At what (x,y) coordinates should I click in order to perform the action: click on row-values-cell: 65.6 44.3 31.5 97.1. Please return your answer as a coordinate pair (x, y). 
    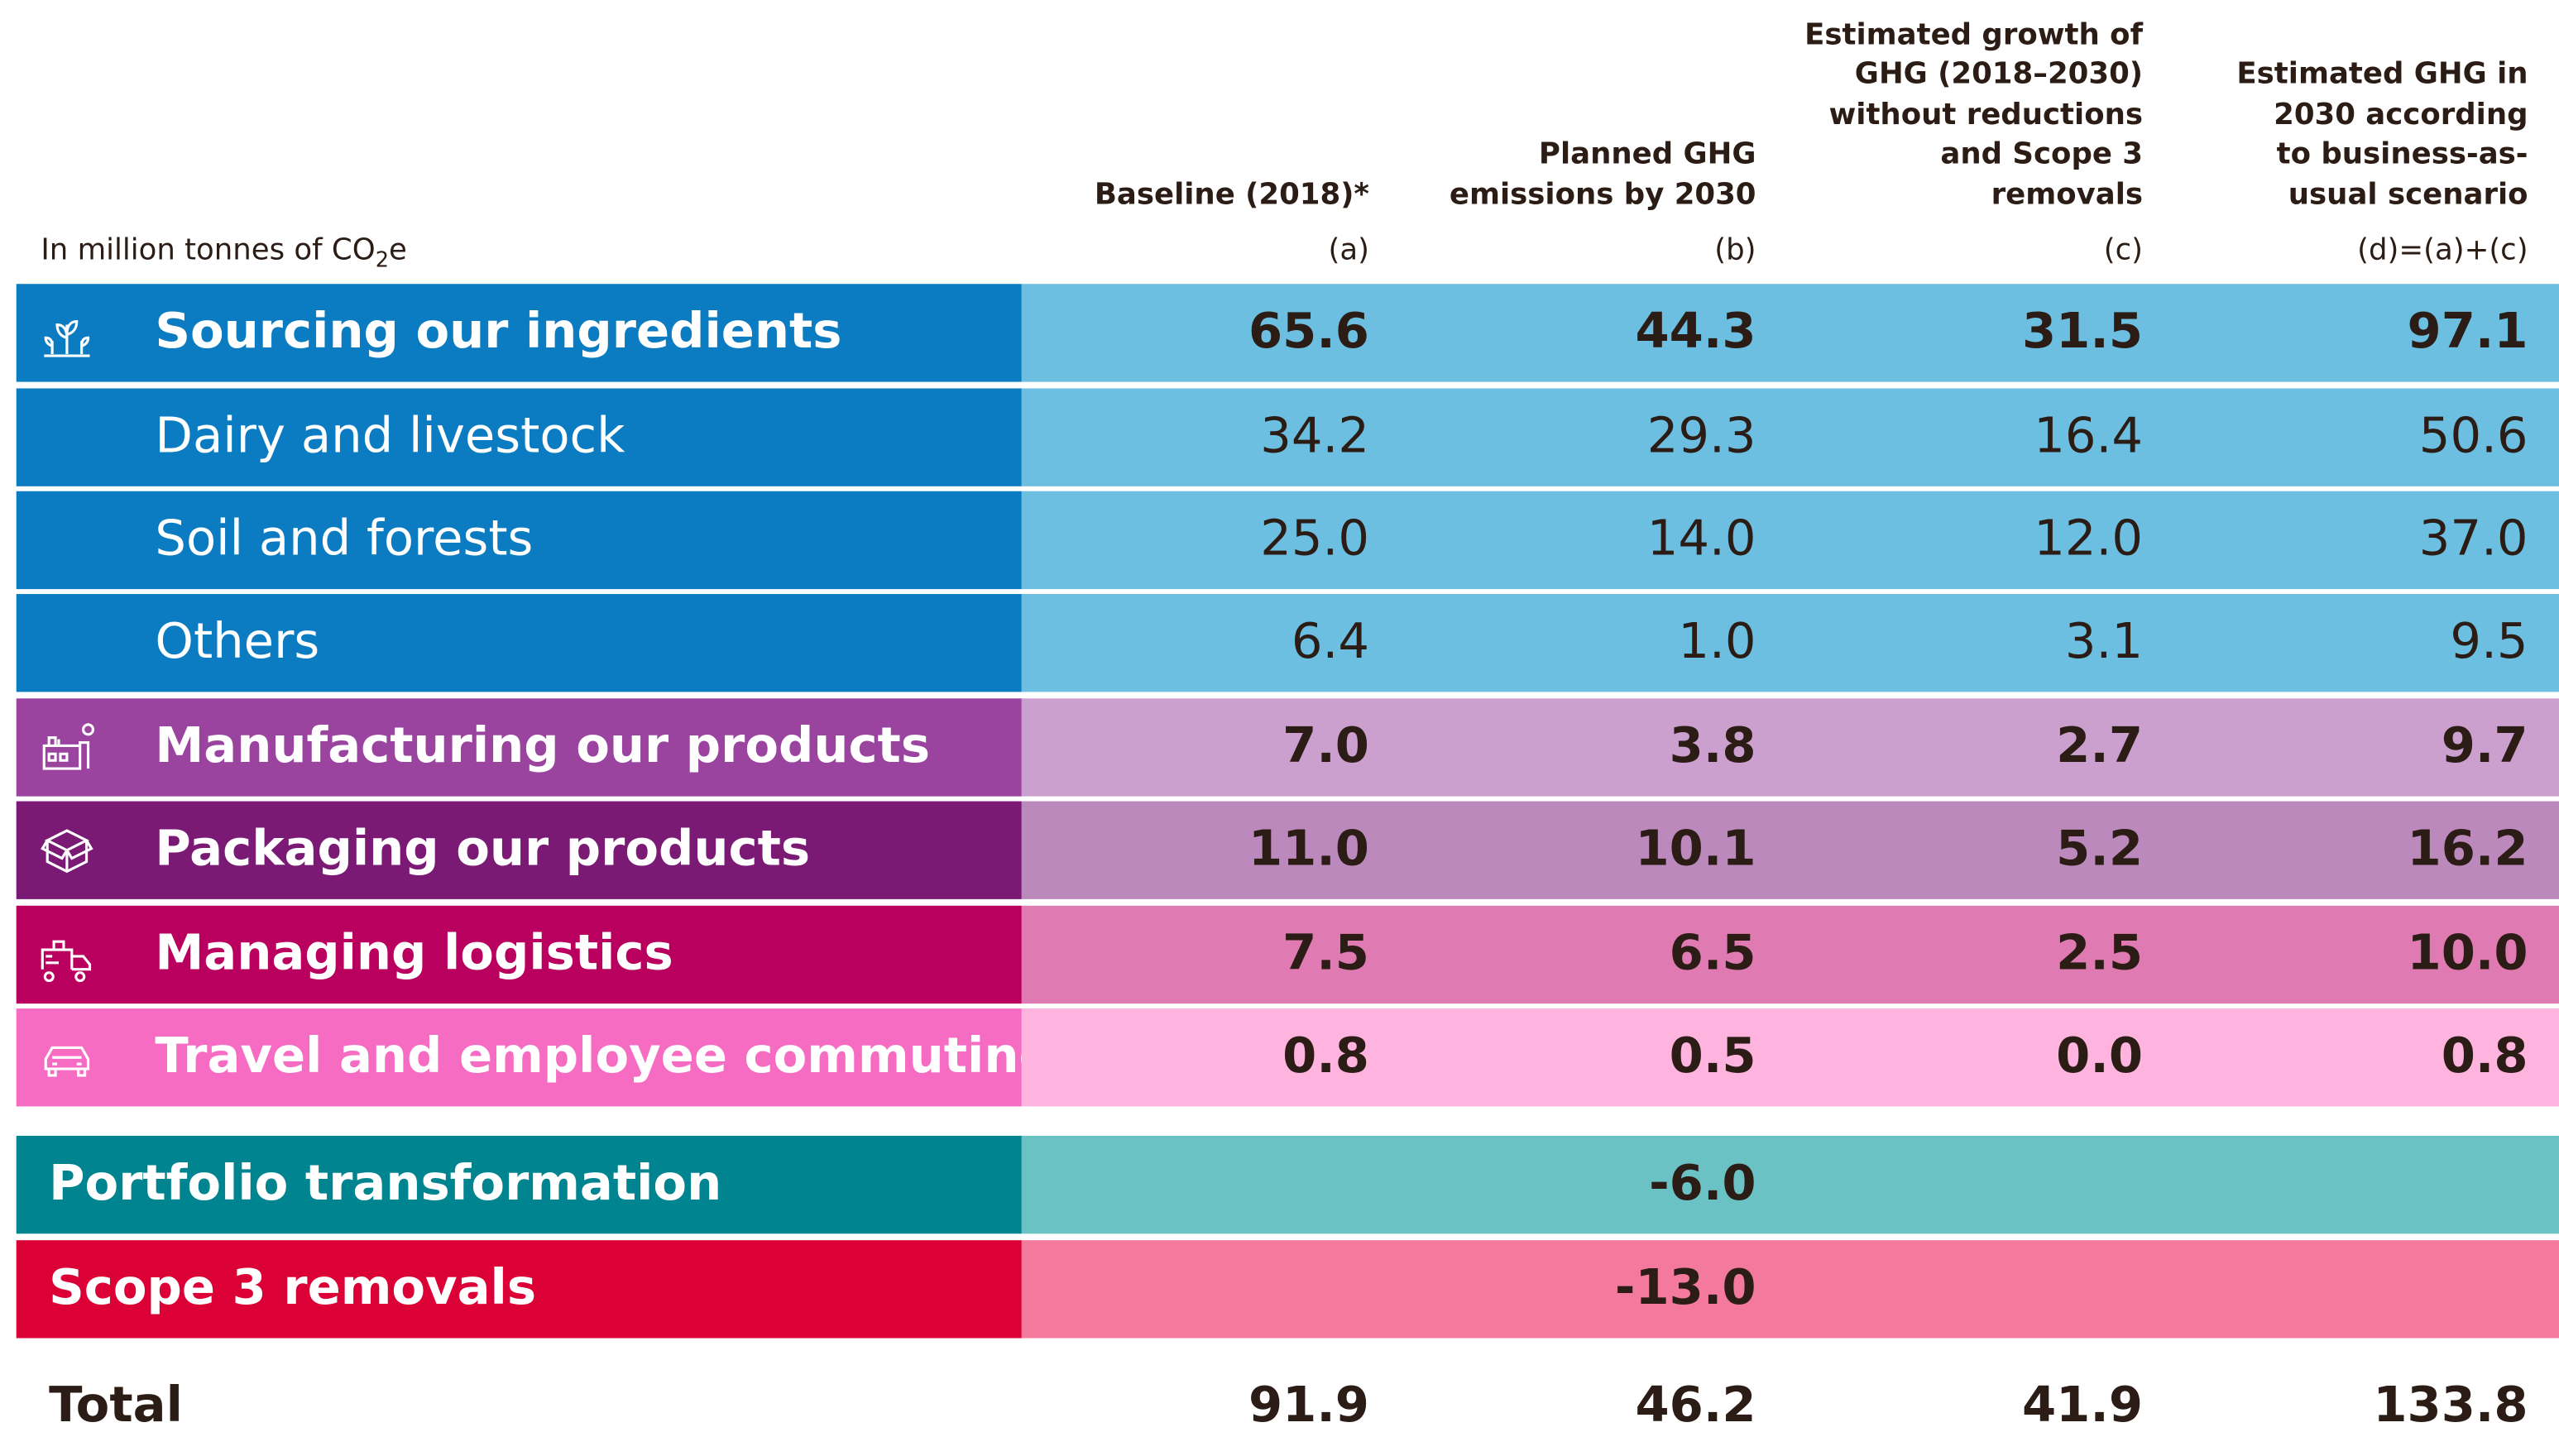
    Looking at the image, I should click on (1790, 333).